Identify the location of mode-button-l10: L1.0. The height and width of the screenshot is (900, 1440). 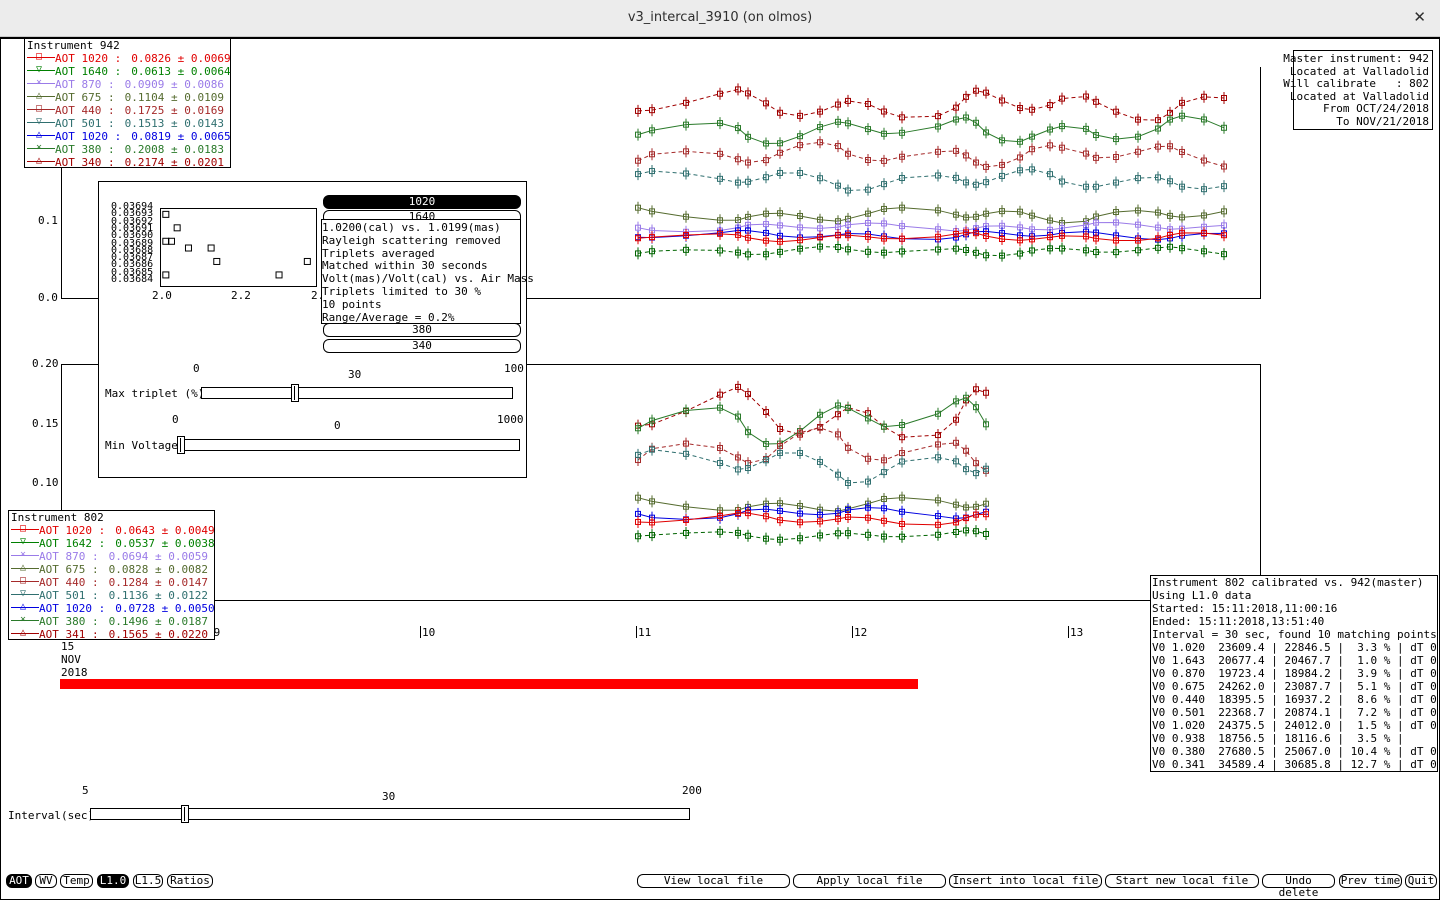
(113, 881).